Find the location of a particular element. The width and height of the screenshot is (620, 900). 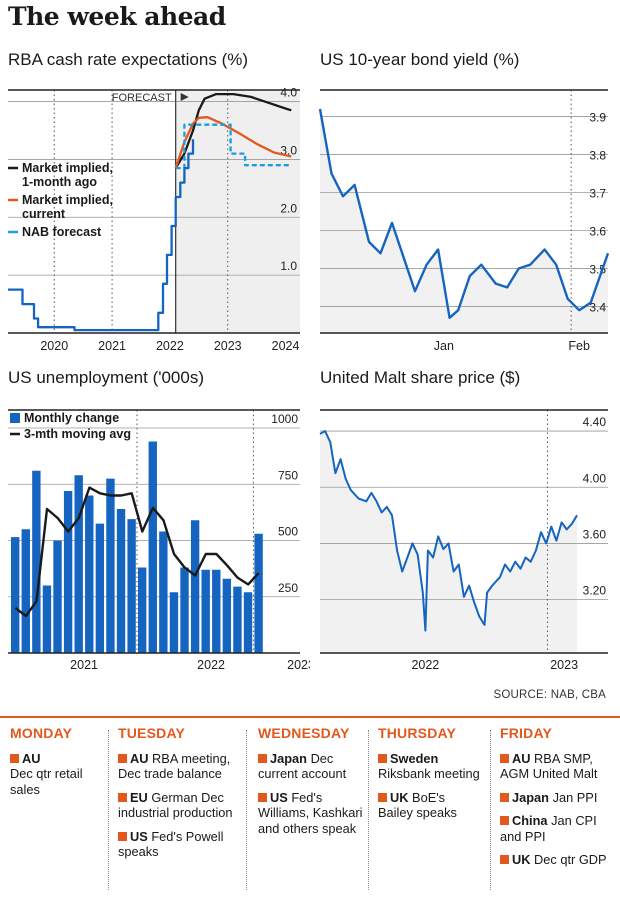

forecast-arrow-icon is located at coordinates (184, 97).